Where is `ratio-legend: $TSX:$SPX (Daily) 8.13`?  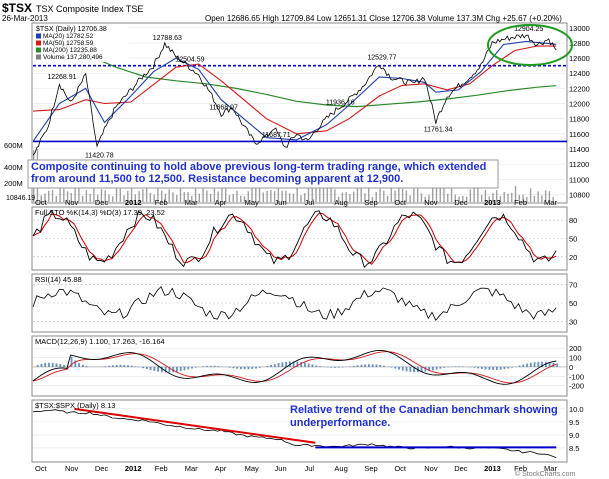 ratio-legend: $TSX:$SPX (Daily) 8.13 is located at coordinates (75, 405).